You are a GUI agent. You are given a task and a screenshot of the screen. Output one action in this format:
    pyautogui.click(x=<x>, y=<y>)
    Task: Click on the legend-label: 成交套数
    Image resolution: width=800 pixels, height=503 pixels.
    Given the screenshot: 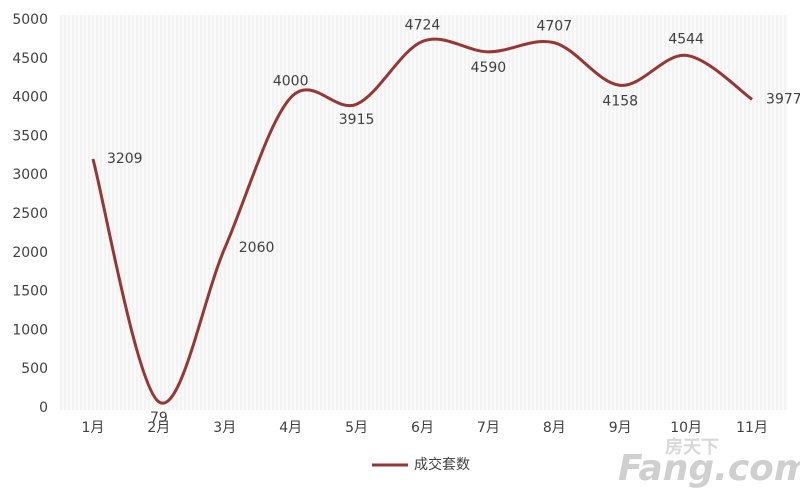 What is the action you would take?
    pyautogui.click(x=442, y=464)
    